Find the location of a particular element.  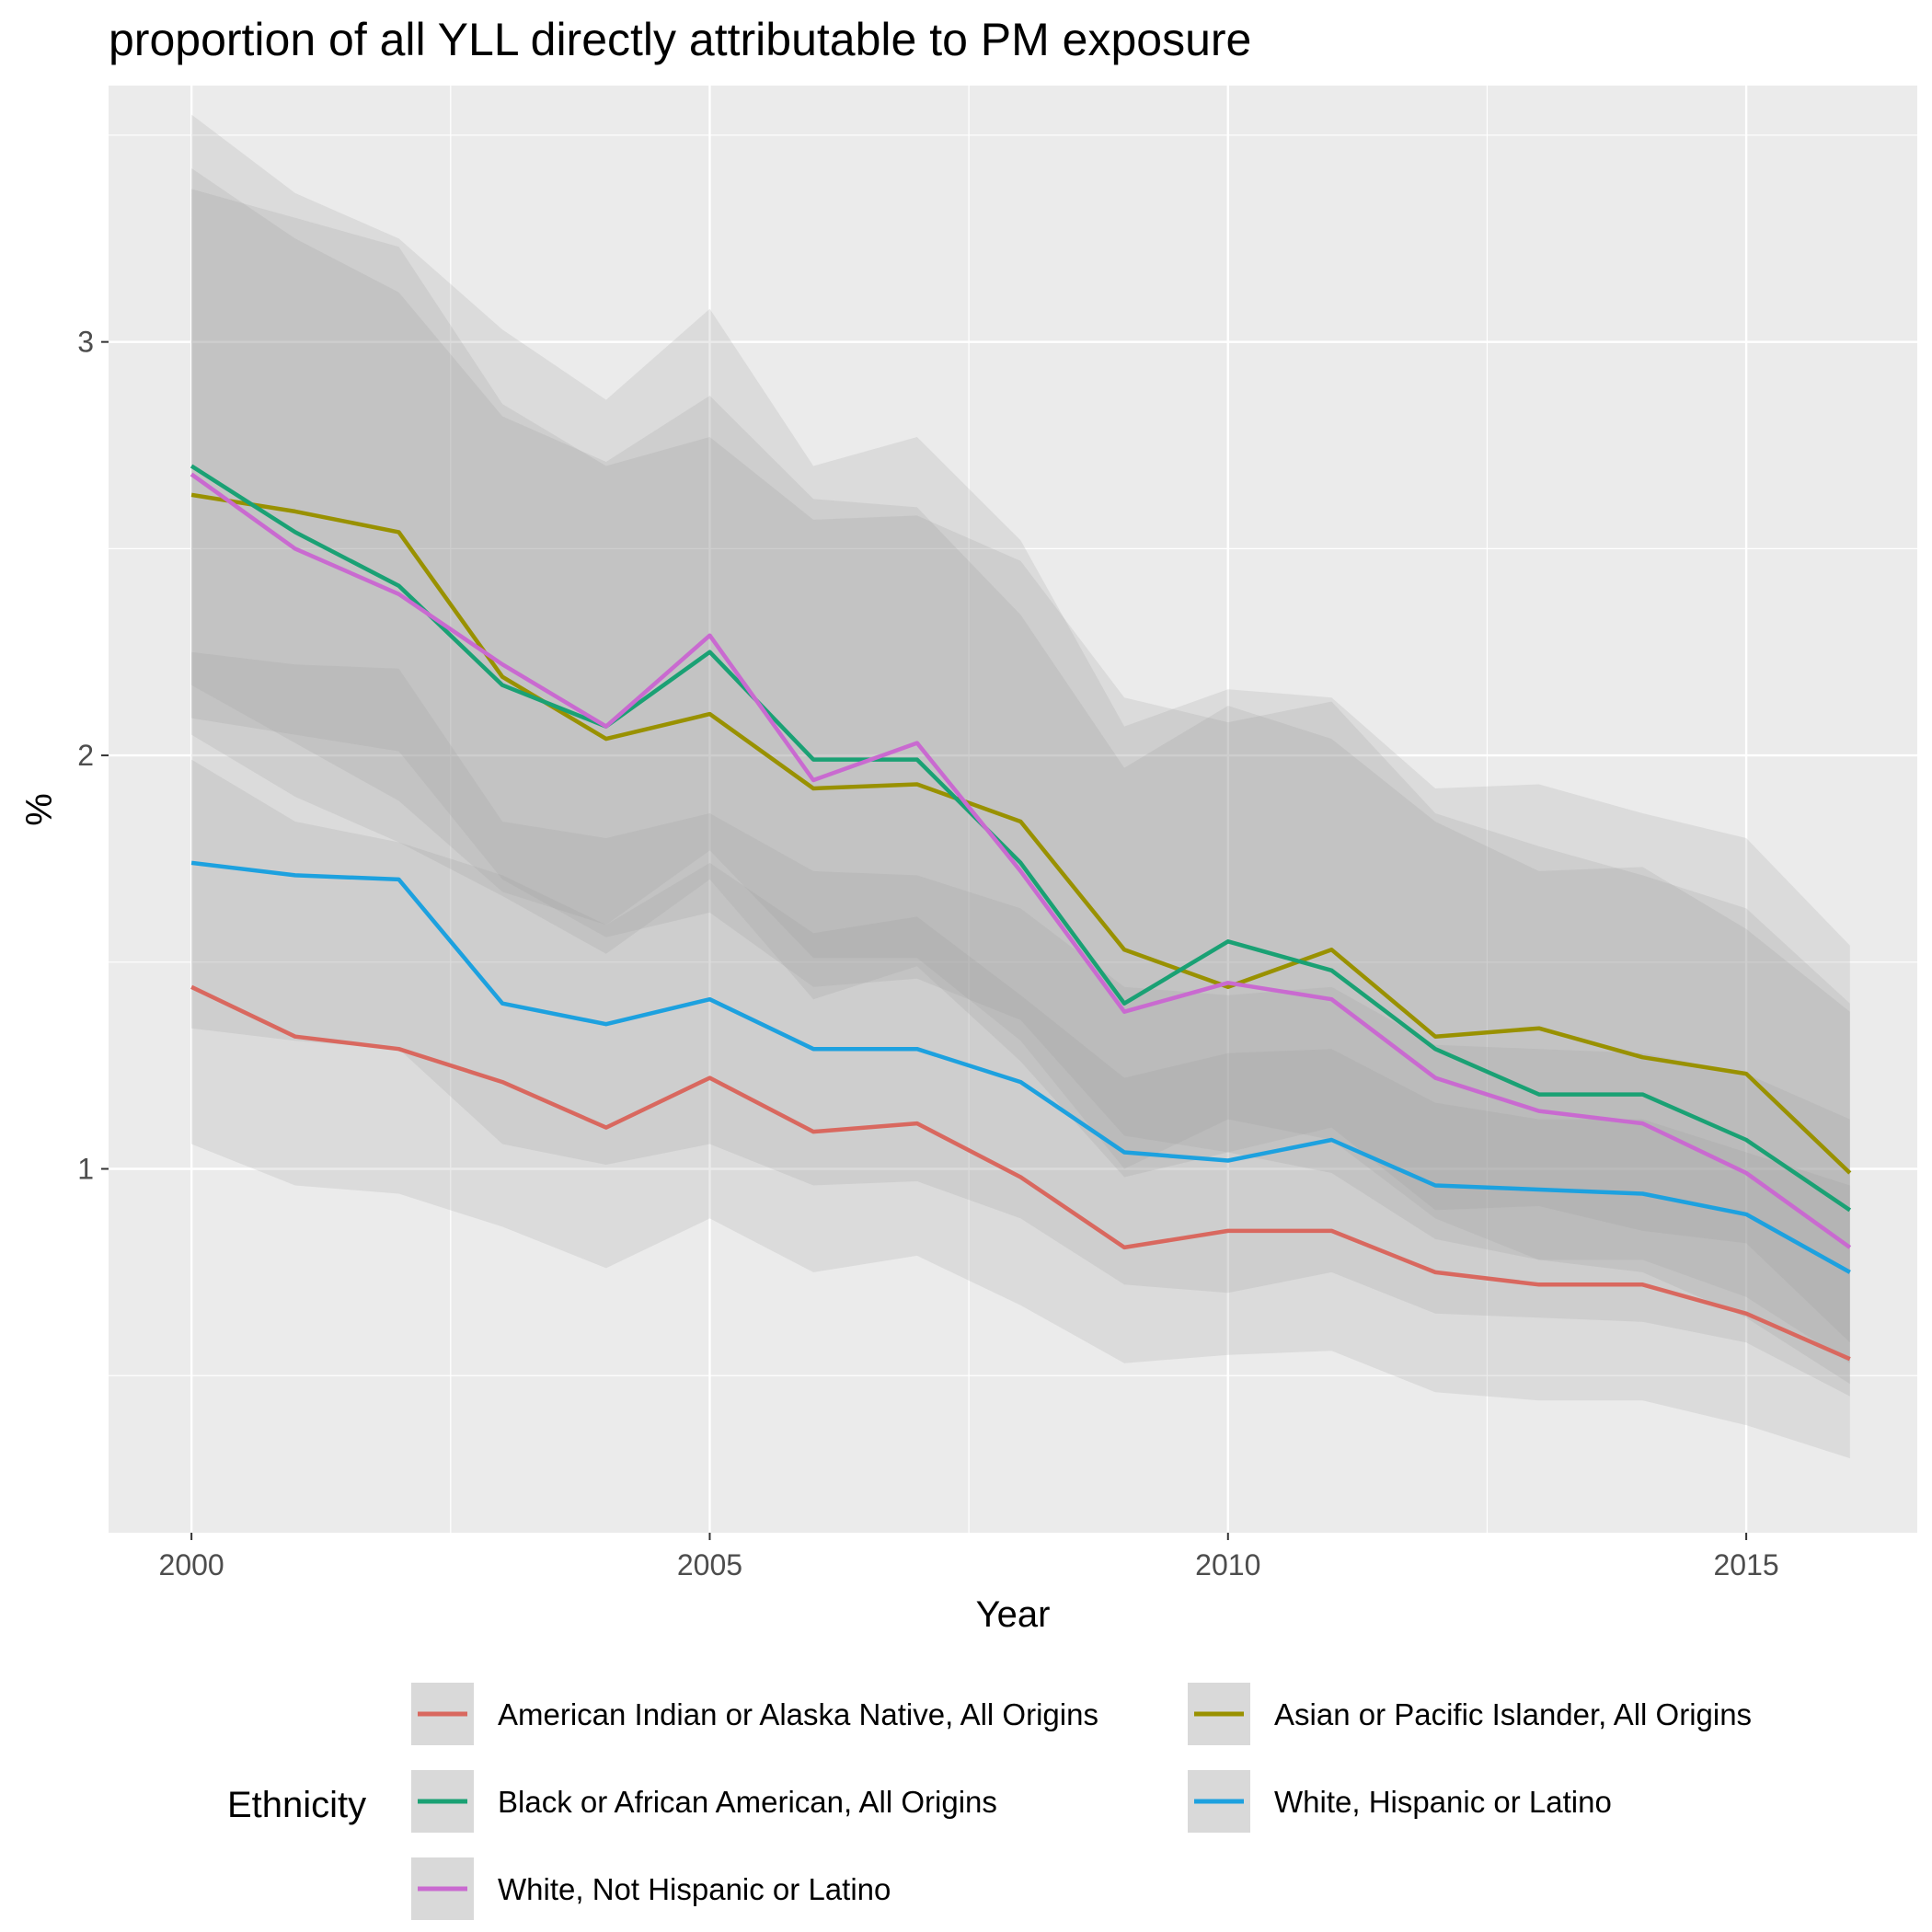

y-axis: 1 2 3 is located at coordinates (93, 756).